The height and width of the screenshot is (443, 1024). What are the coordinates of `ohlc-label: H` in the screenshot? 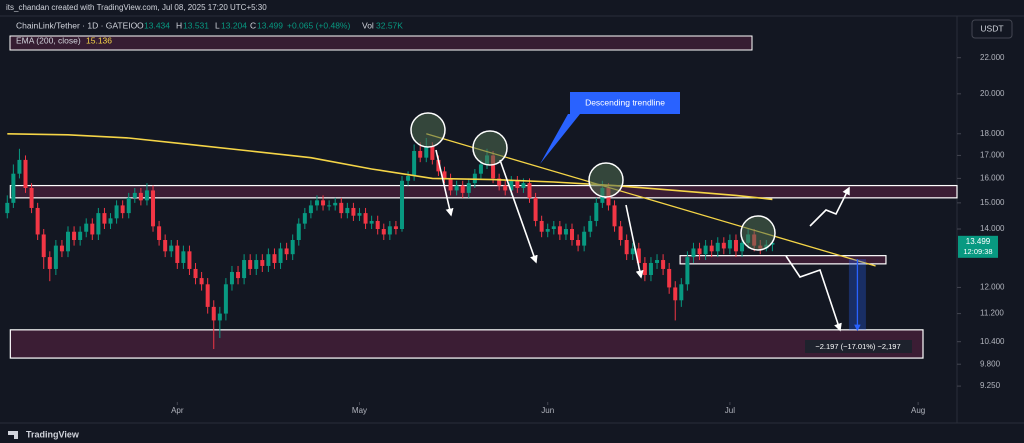 It's located at (179, 25).